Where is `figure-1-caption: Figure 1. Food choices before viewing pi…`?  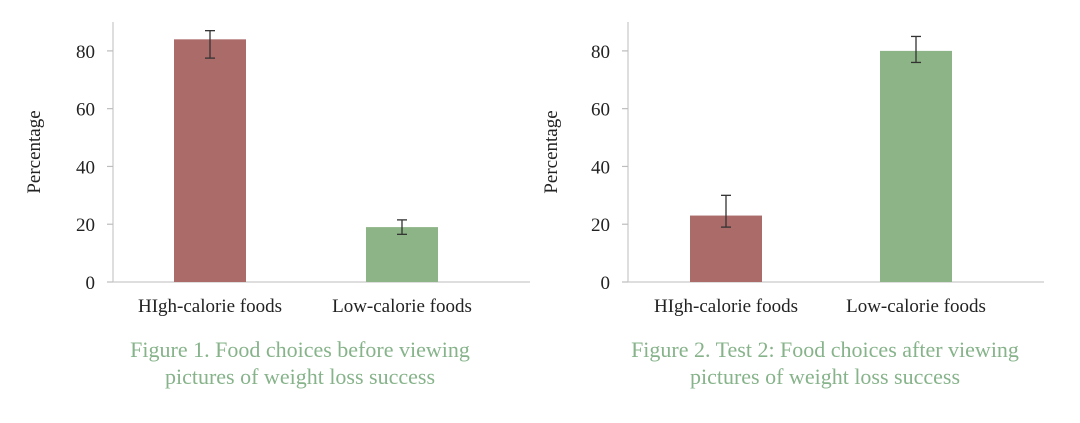
figure-1-caption: Figure 1. Food choices before viewing pi… is located at coordinates (300, 363).